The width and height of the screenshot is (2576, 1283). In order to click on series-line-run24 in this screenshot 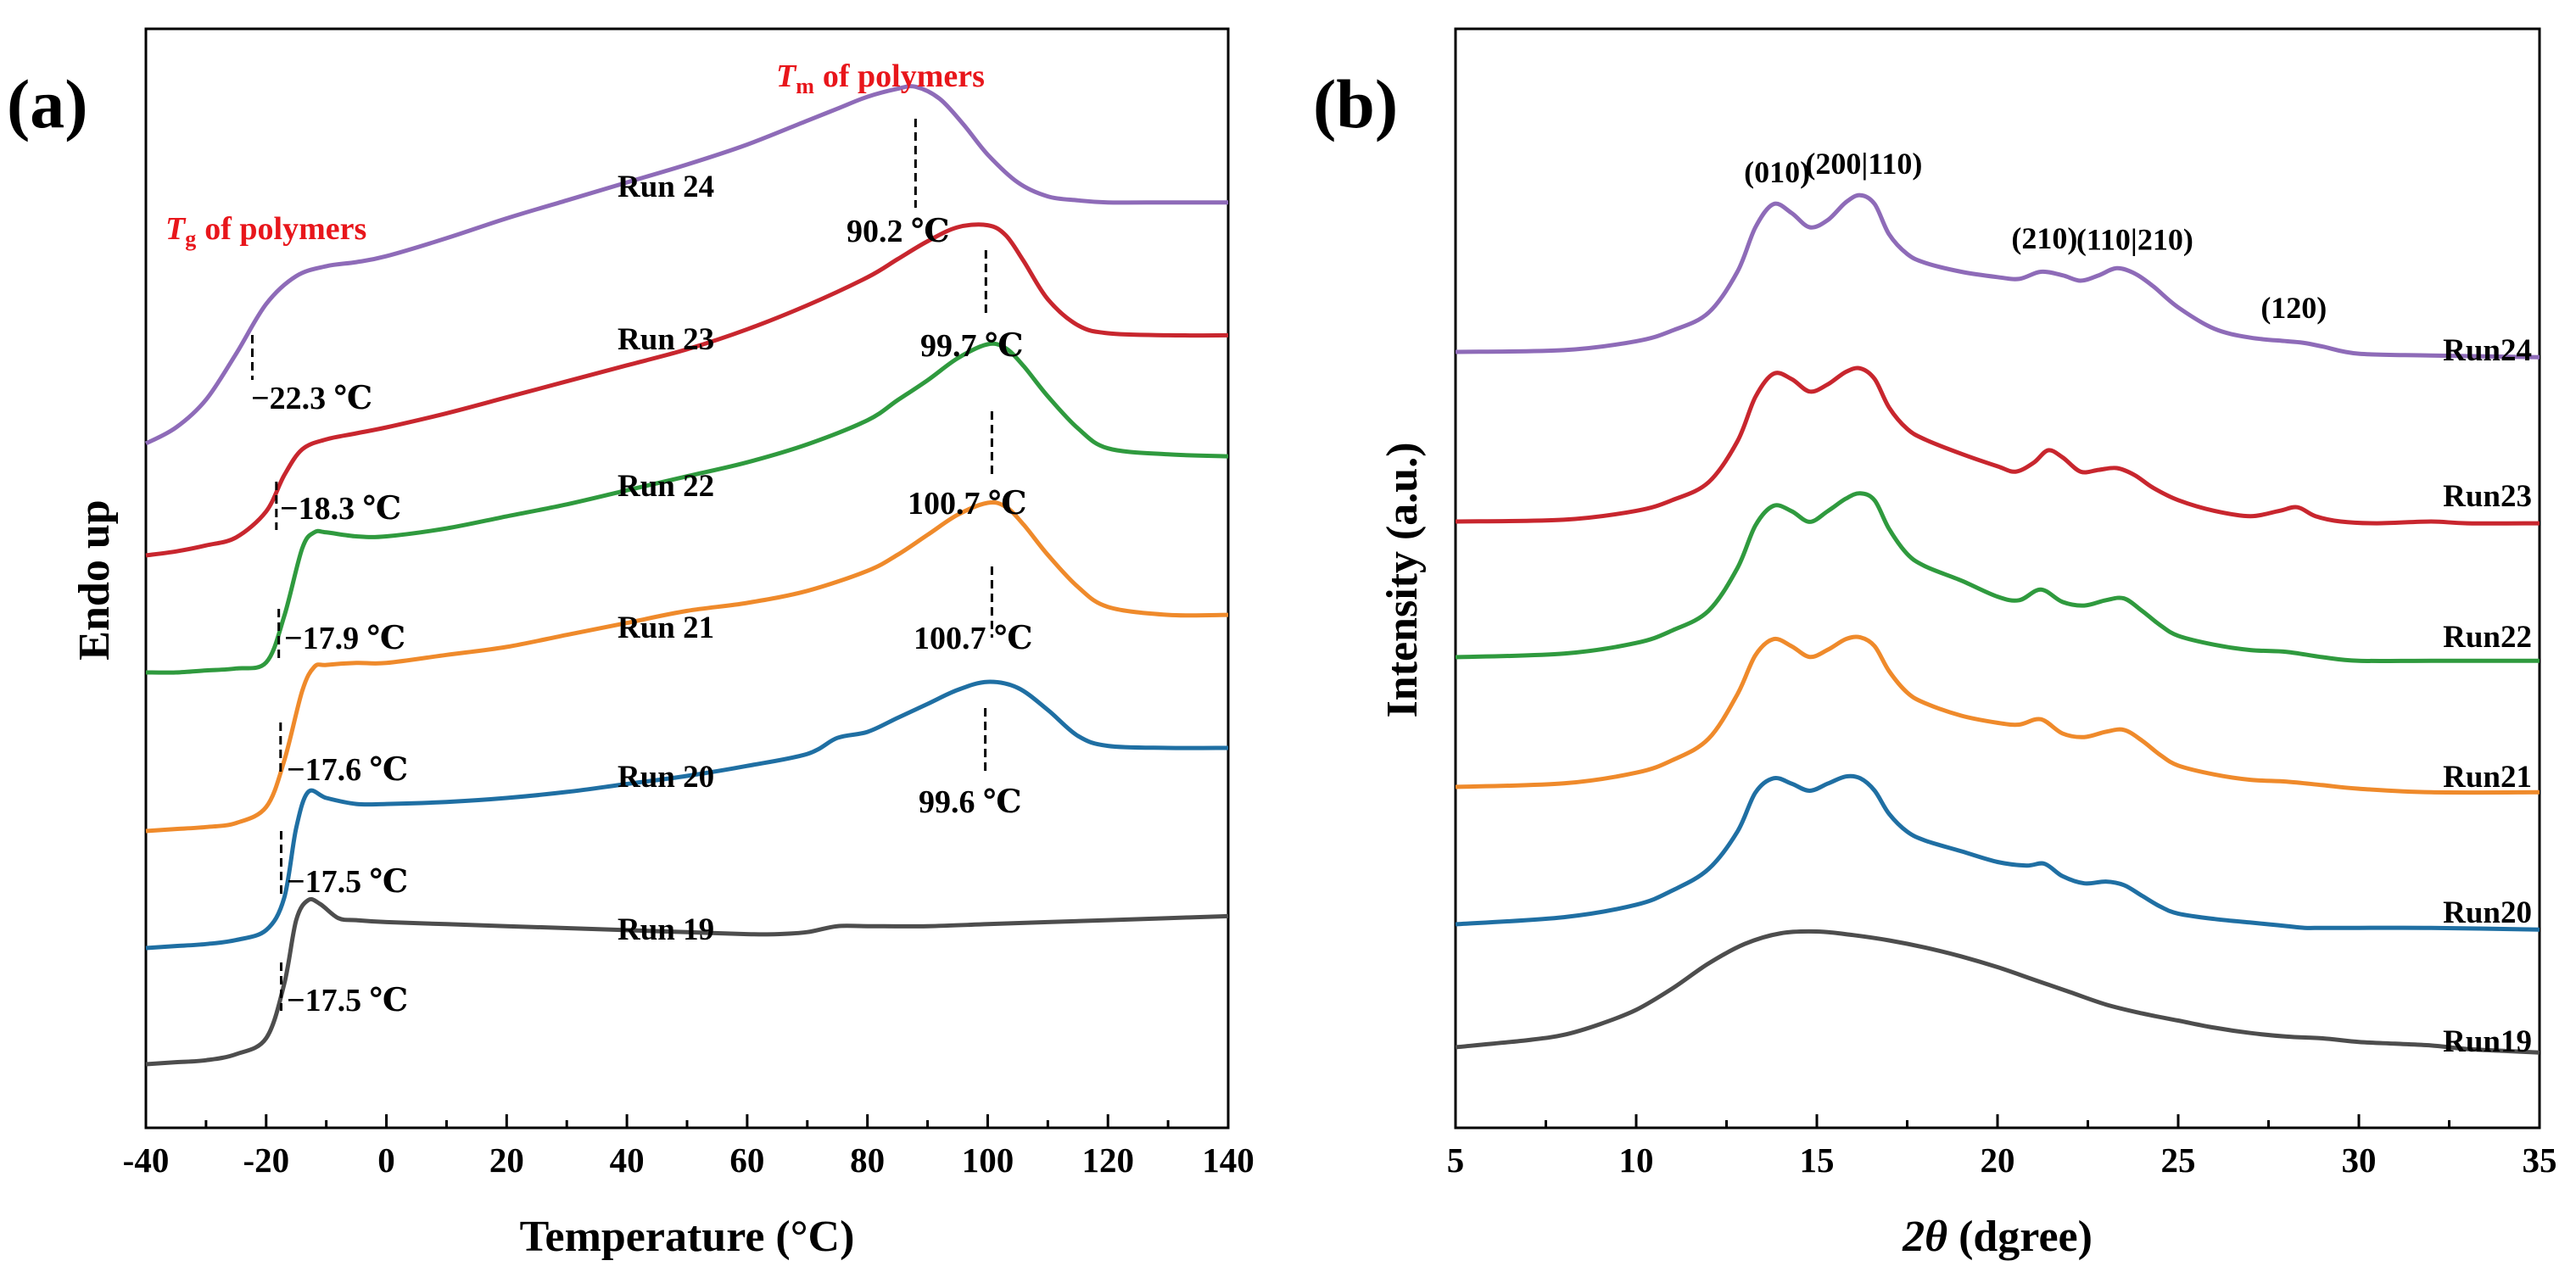, I will do `click(1997, 276)`.